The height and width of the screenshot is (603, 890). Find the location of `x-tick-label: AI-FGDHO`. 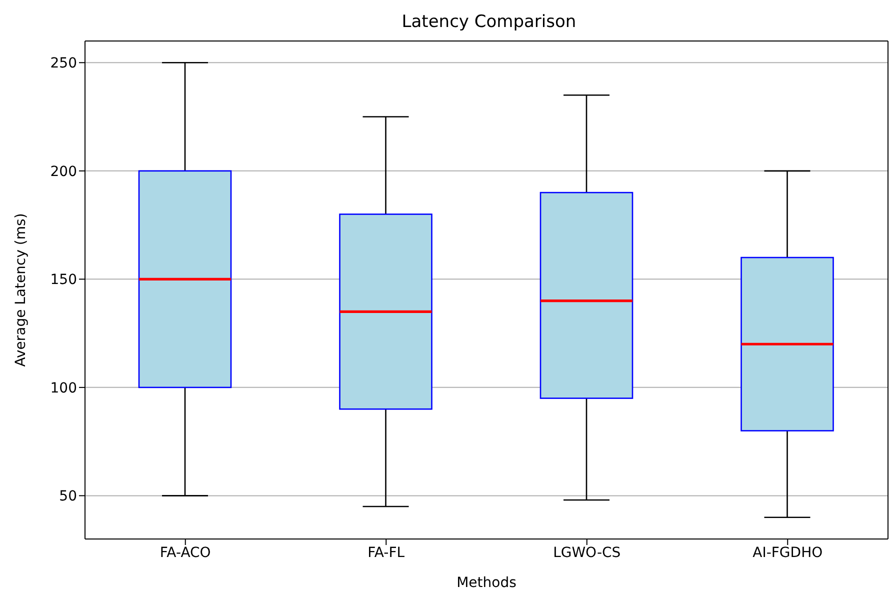

x-tick-label: AI-FGDHO is located at coordinates (787, 552).